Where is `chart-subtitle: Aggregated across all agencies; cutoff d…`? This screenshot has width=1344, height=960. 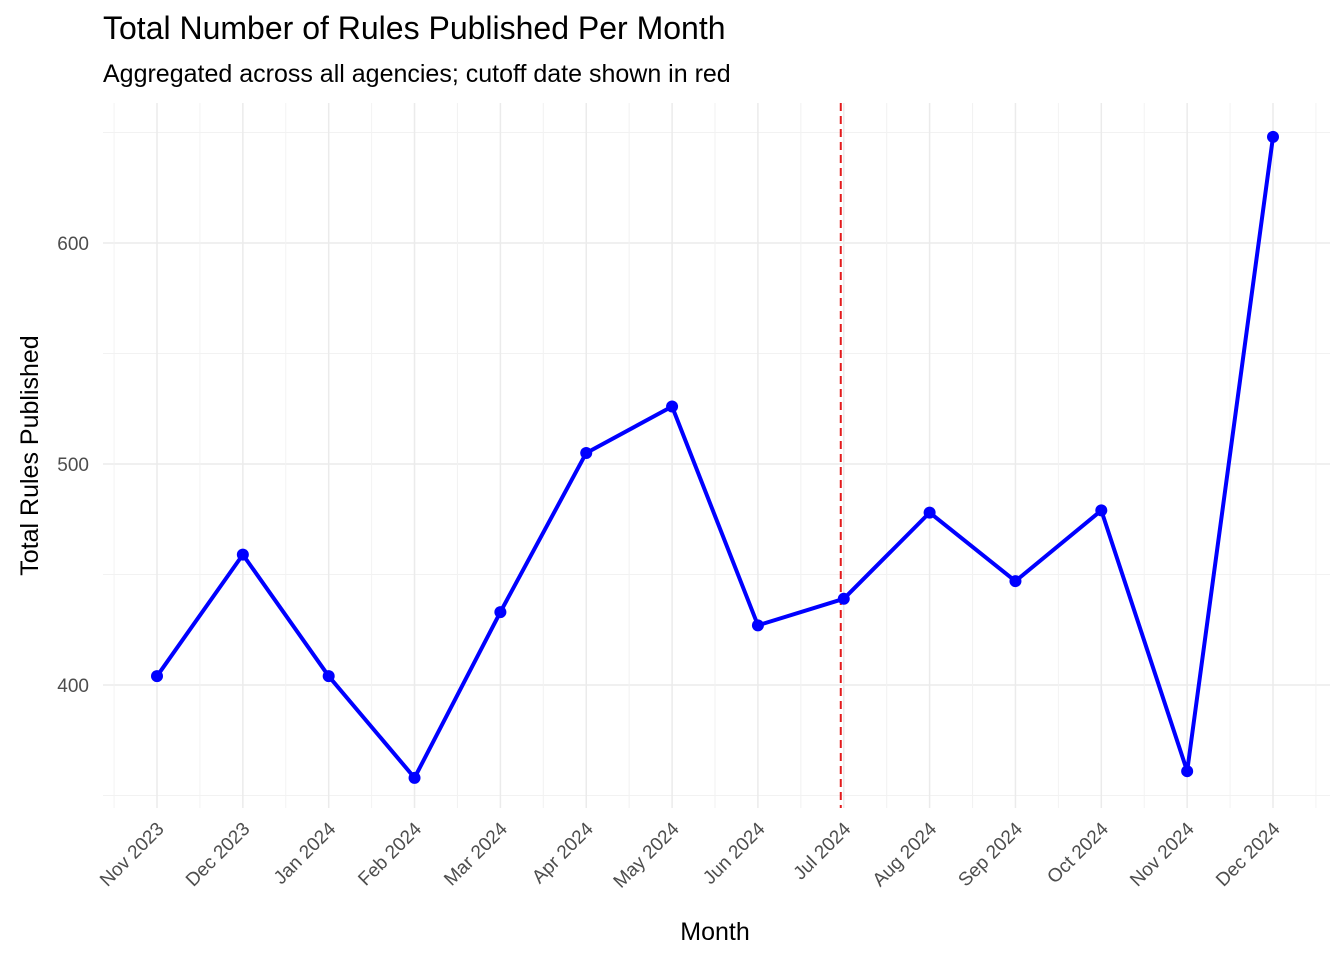 chart-subtitle: Aggregated across all agencies; cutoff d… is located at coordinates (417, 74).